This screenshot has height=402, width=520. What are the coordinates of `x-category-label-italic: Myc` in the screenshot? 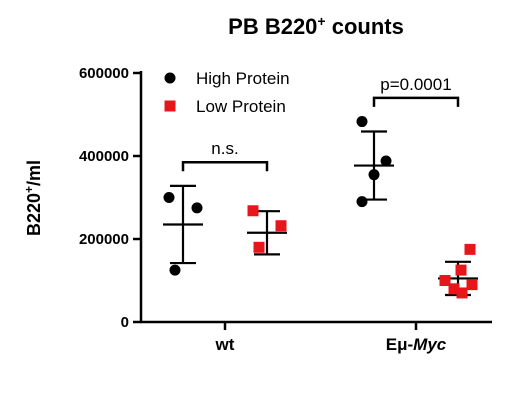 It's located at (430, 344).